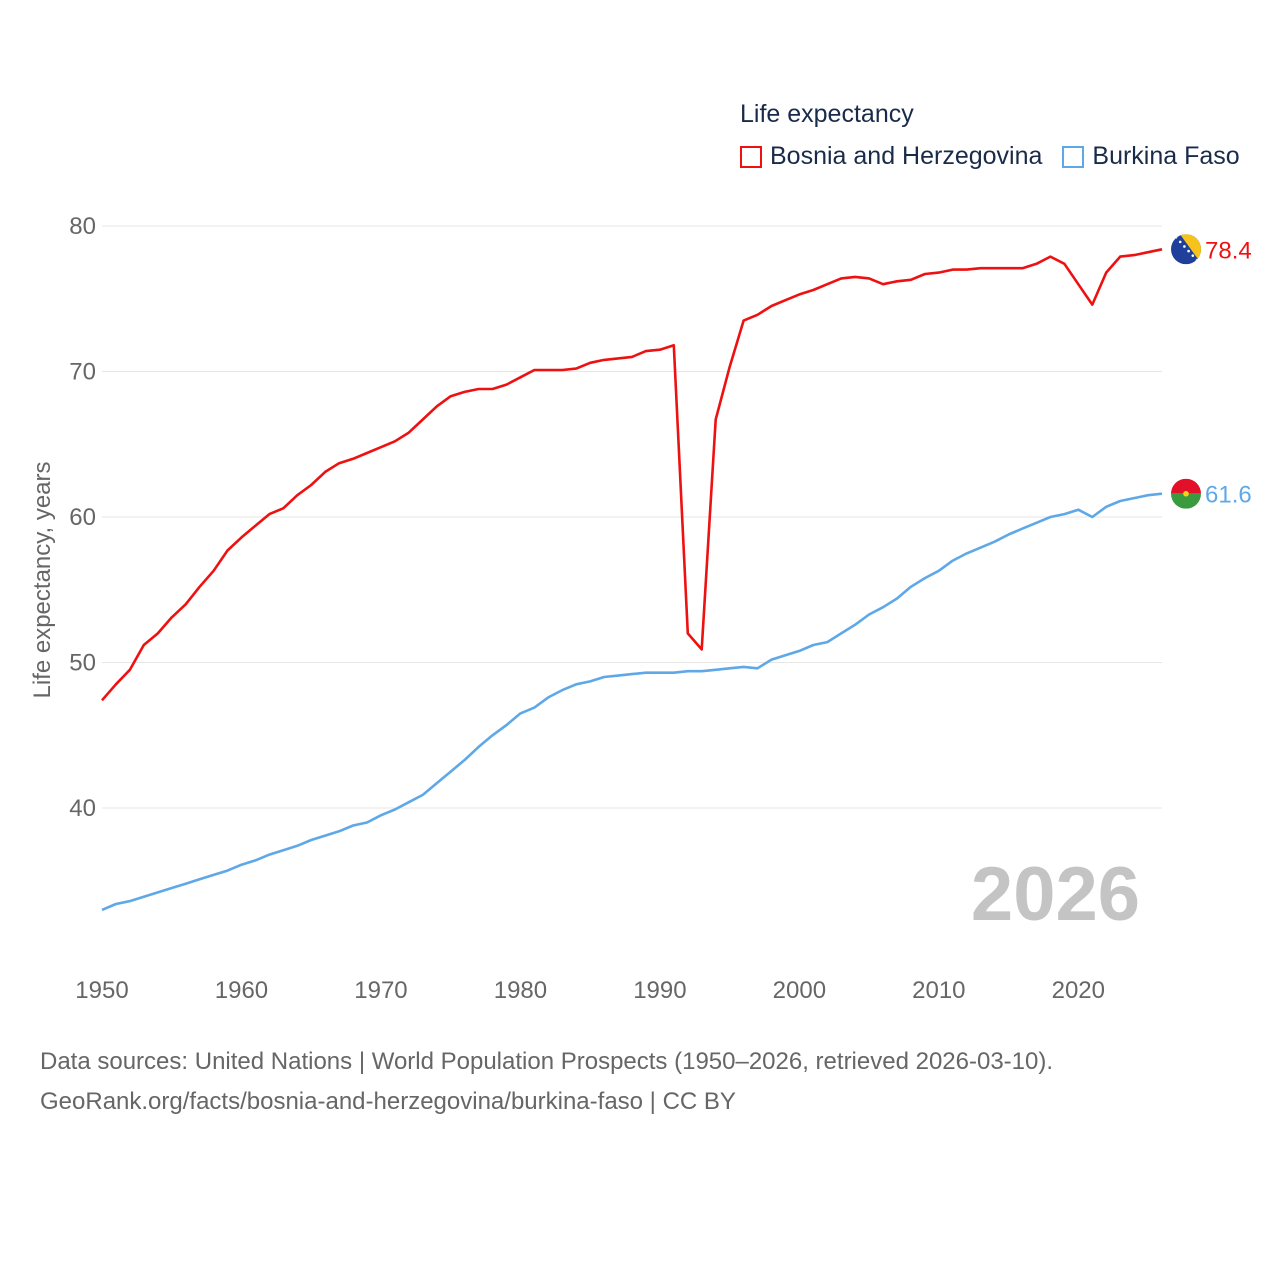 Image resolution: width=1280 pixels, height=1280 pixels. I want to click on end-value-label: 78.4, so click(1228, 250).